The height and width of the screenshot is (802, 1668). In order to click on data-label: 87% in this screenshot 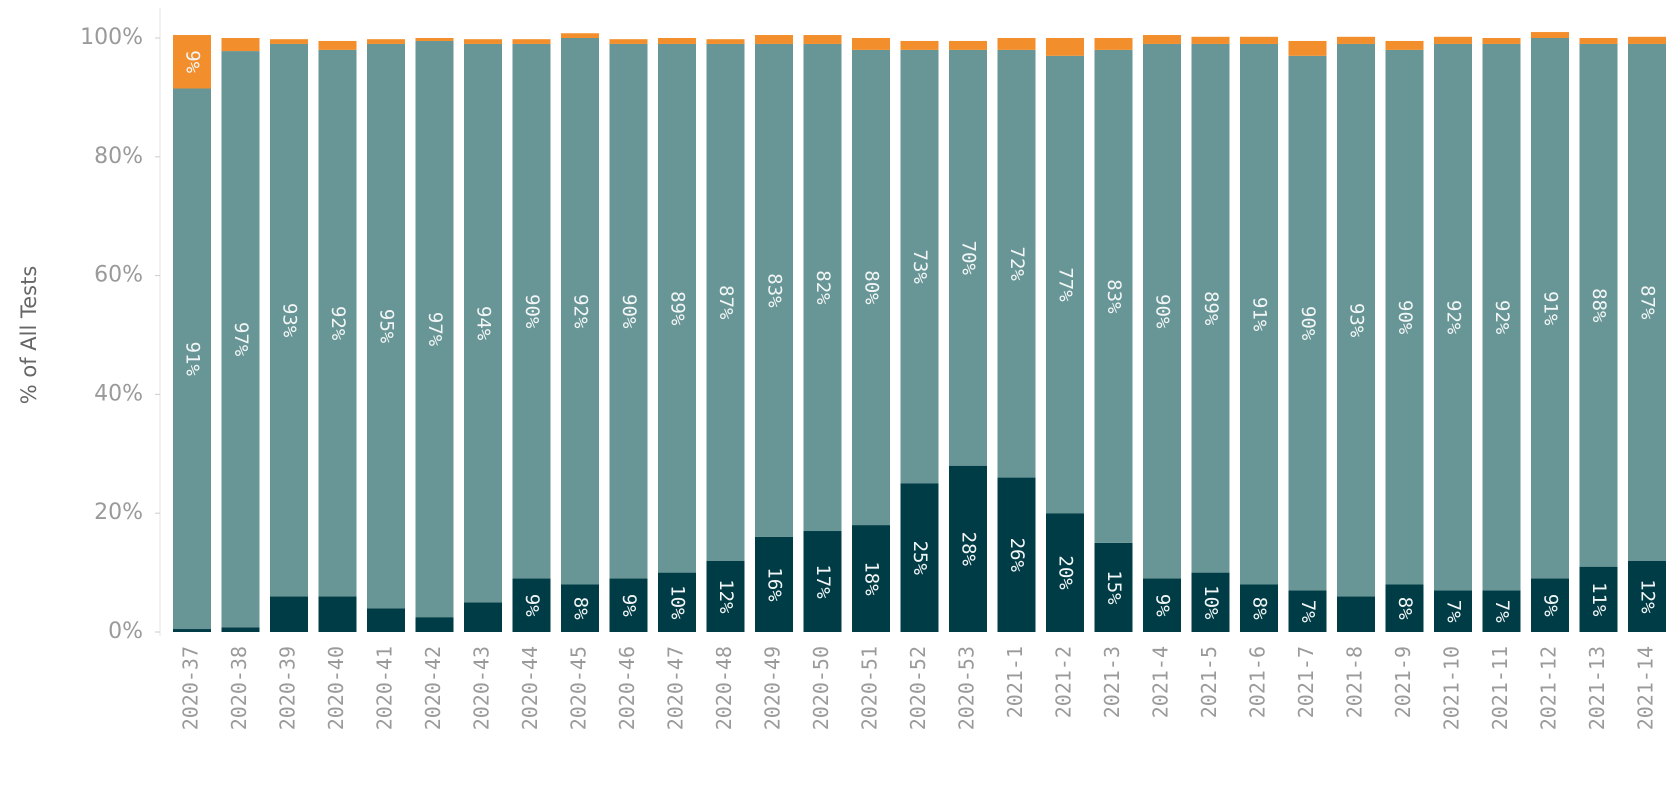, I will do `click(726, 302)`.